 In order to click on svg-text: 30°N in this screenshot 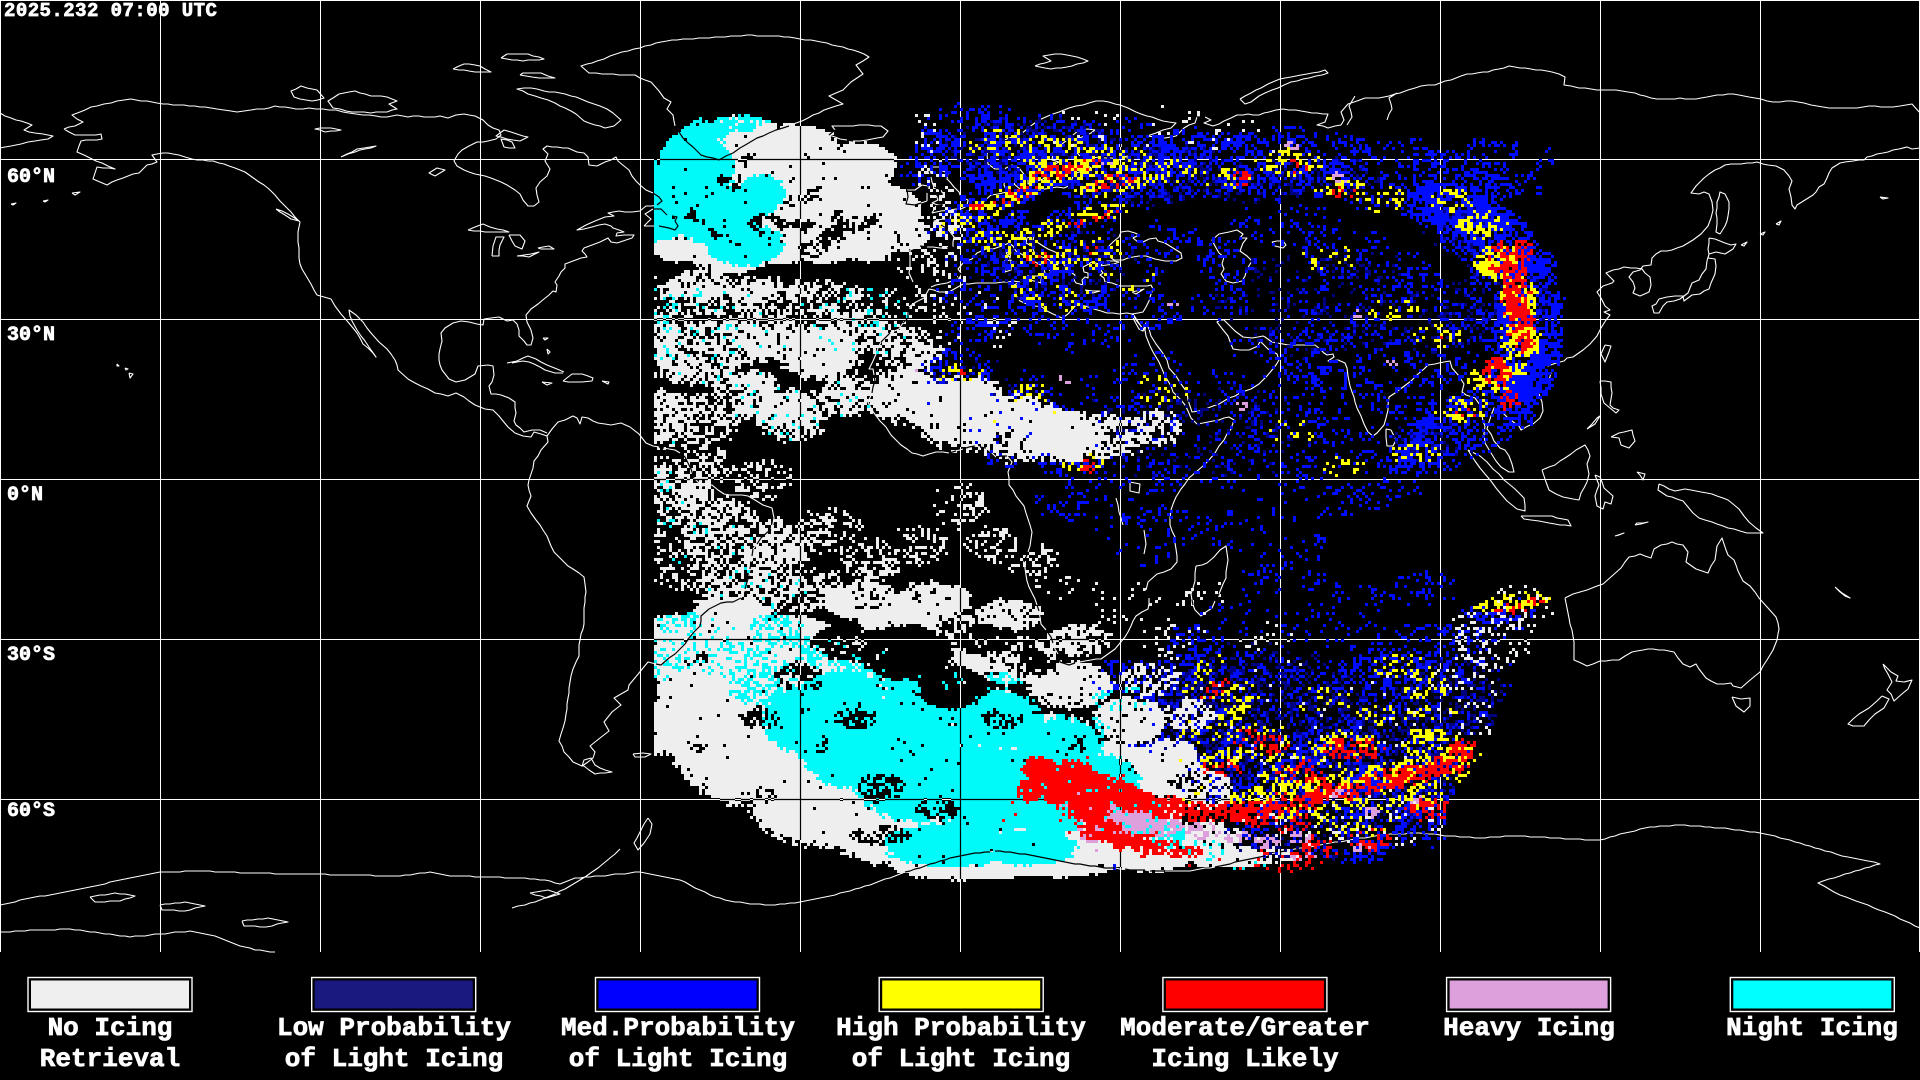, I will do `click(31, 335)`.